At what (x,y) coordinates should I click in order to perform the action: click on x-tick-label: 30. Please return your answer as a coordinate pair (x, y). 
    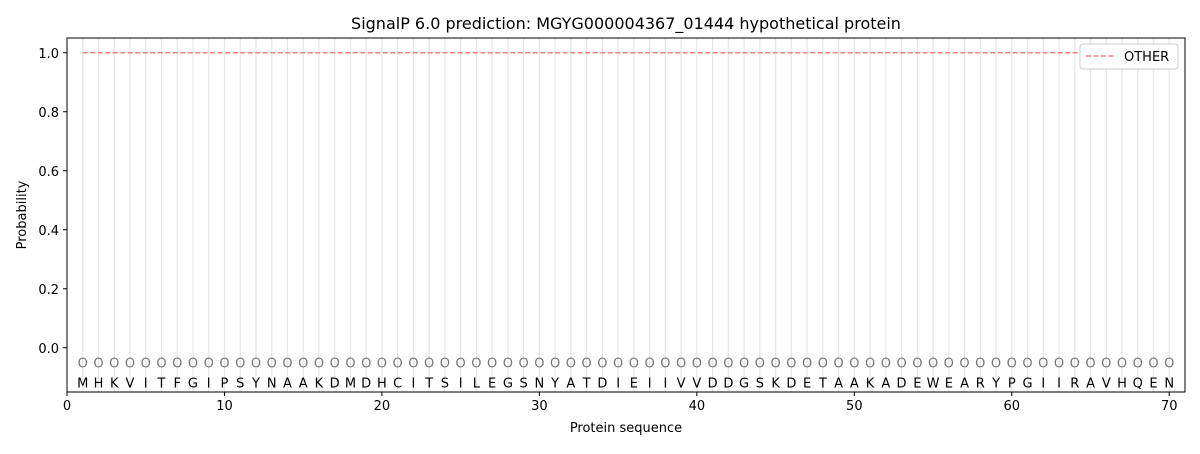
    Looking at the image, I should click on (539, 406).